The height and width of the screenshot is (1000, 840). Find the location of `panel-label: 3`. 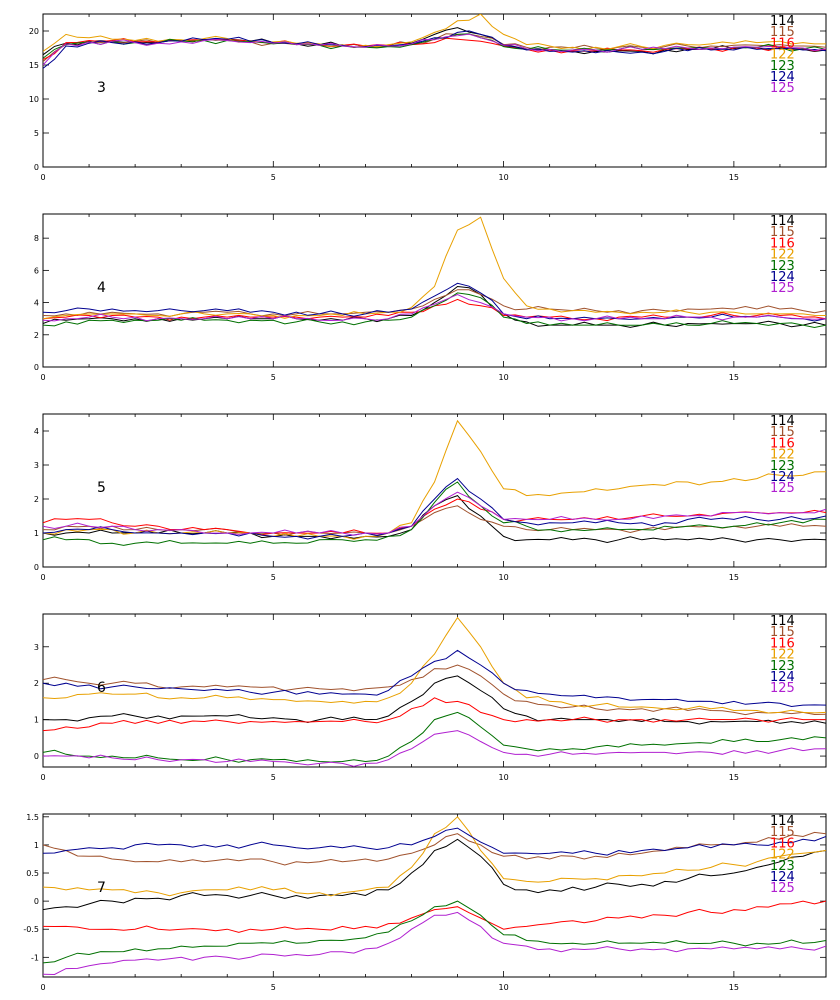

panel-label: 3 is located at coordinates (101, 88).